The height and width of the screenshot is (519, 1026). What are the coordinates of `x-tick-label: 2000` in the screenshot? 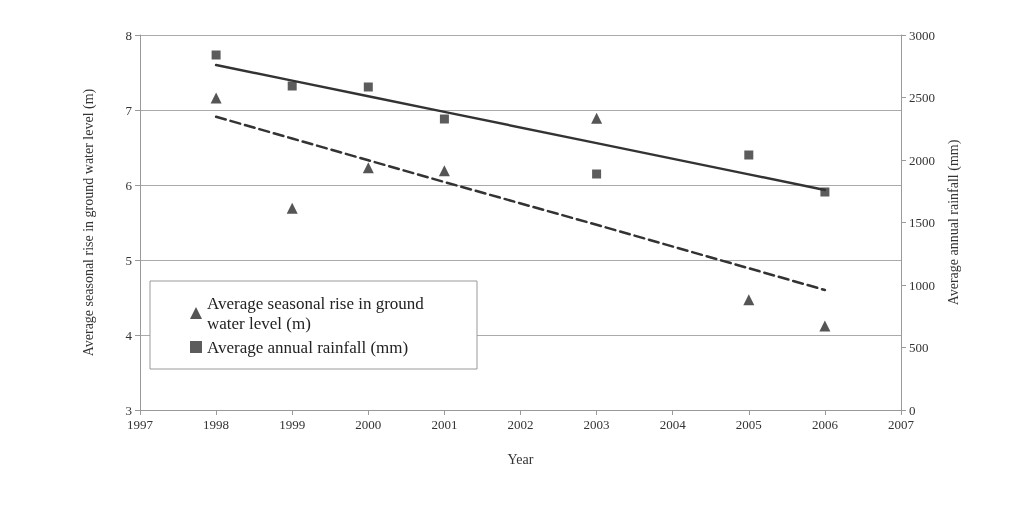 It's located at (368, 424).